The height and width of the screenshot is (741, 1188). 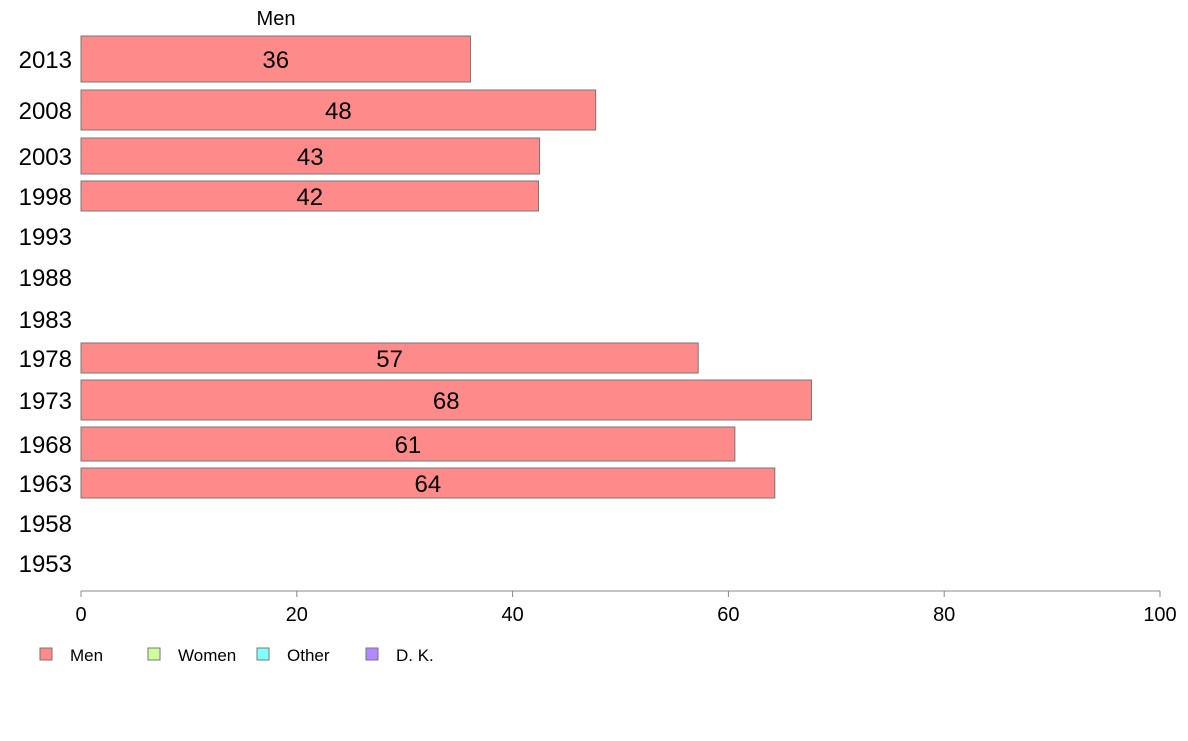 I want to click on x-tick-label-0: 0, so click(x=80, y=615).